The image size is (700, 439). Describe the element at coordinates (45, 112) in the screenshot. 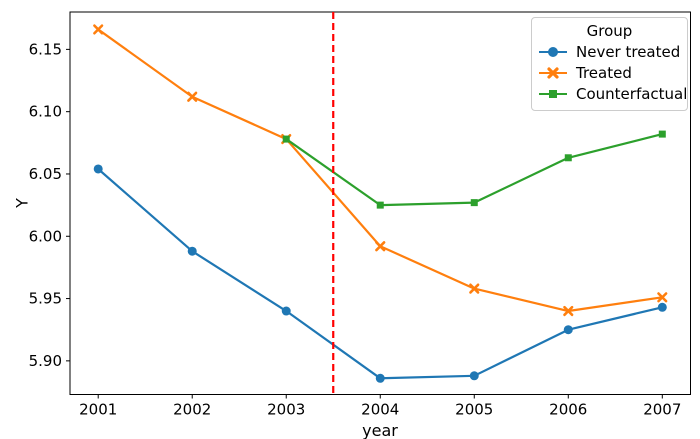

I see `y-tick-label: 6.10` at that location.